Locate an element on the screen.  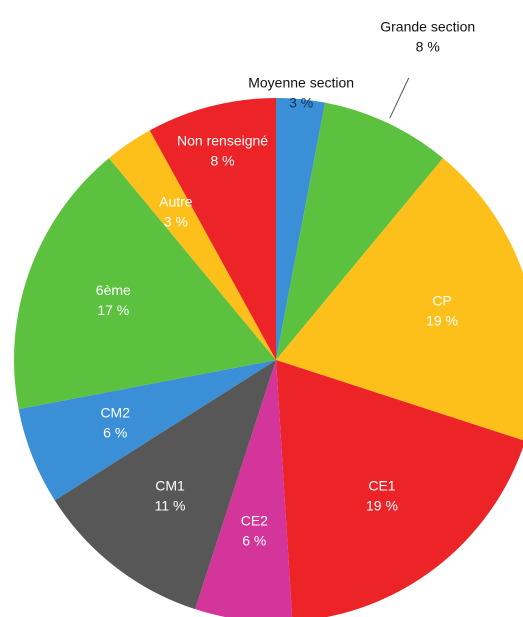
leader-line is located at coordinates (399, 98).